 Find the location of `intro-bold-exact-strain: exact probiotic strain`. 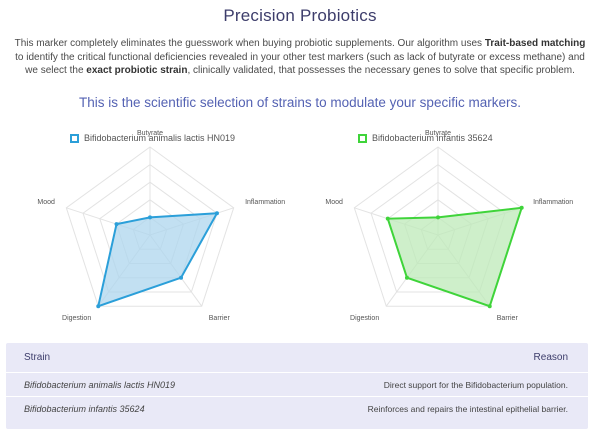

intro-bold-exact-strain: exact probiotic strain is located at coordinates (137, 70).